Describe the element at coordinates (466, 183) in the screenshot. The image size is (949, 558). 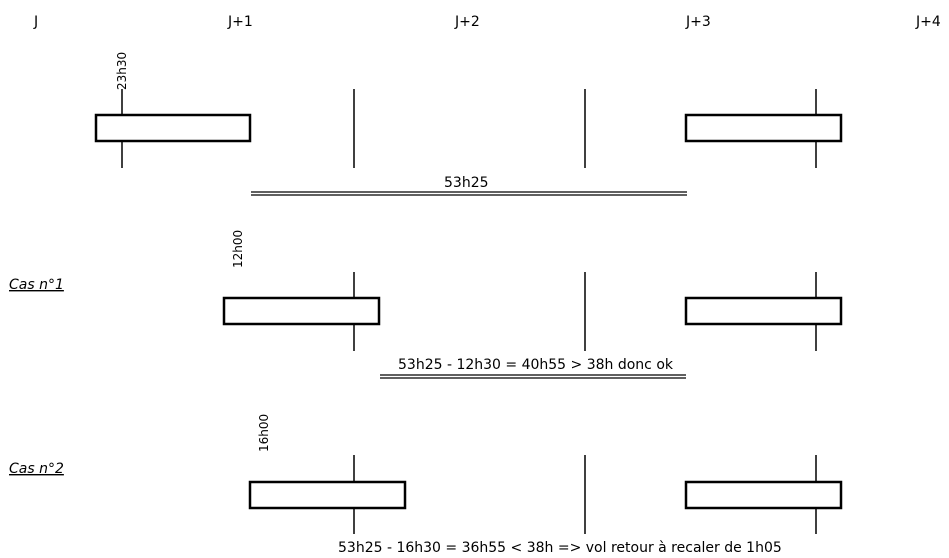
I see `duration-label: 53h25` at that location.